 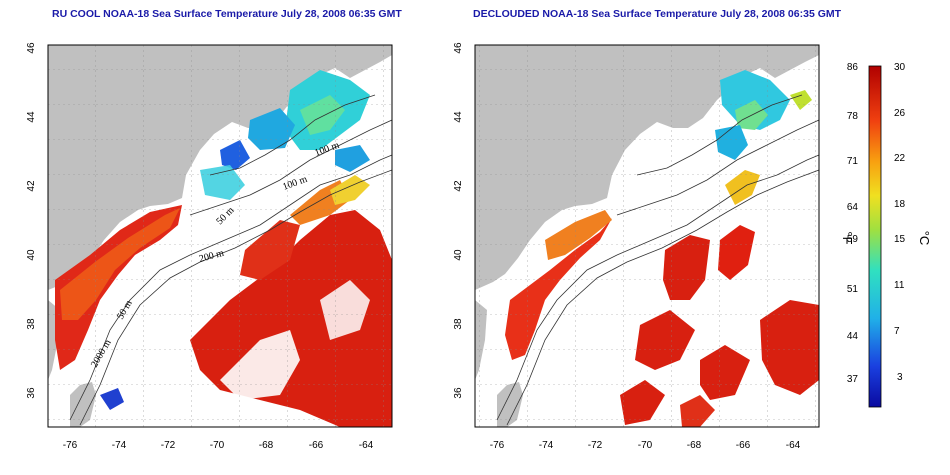 I want to click on colorbar-gradient, so click(x=875, y=236).